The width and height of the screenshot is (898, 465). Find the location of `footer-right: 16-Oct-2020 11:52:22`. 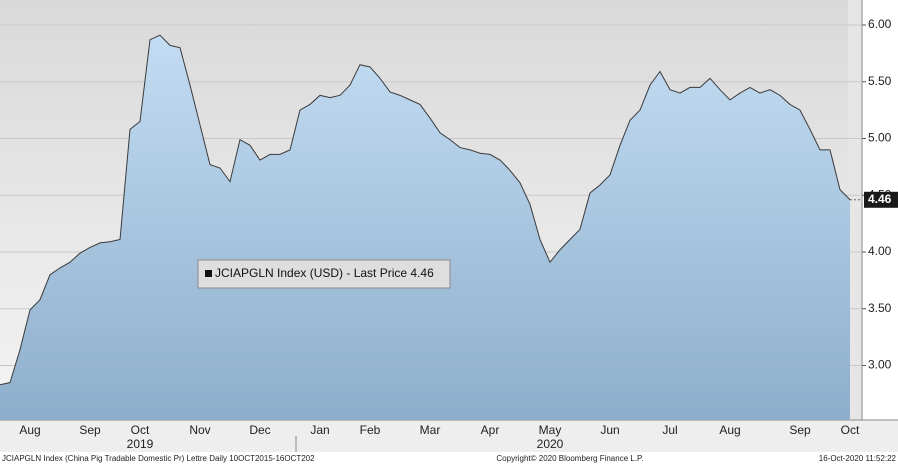

footer-right: 16-Oct-2020 11:52:22 is located at coordinates (858, 458).